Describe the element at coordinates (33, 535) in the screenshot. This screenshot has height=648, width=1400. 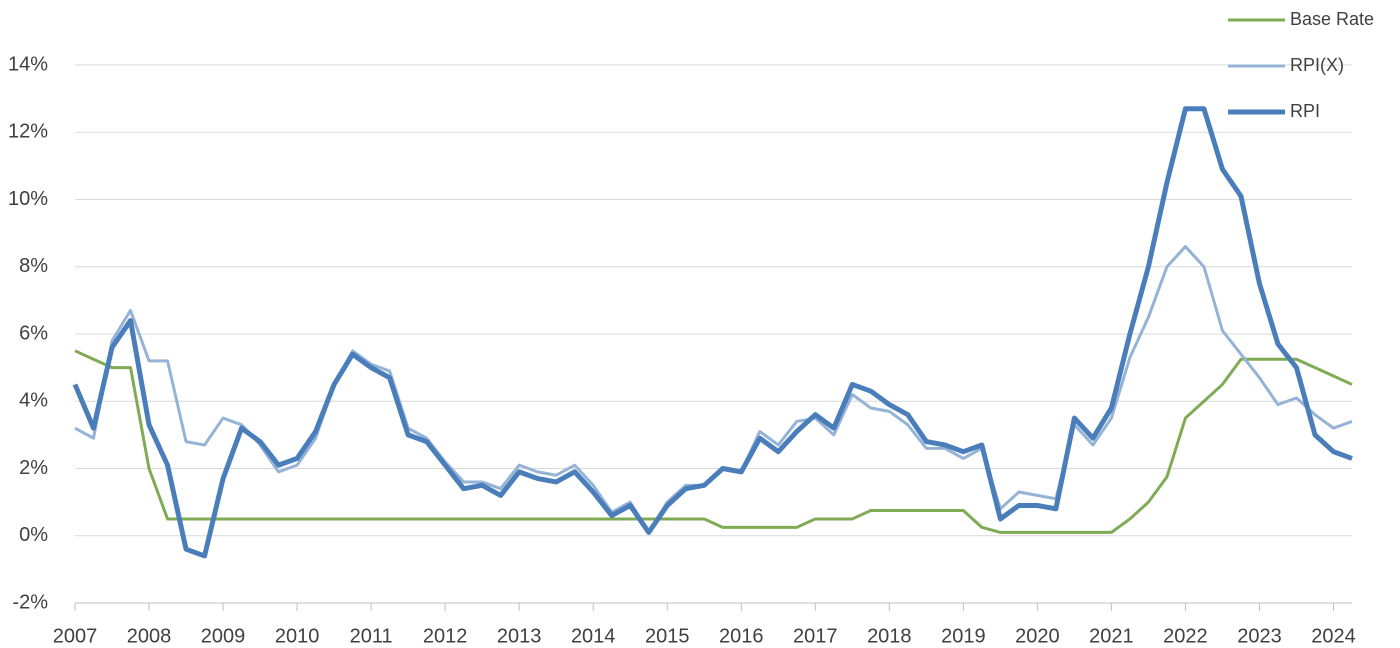
I see `y-tick-label: 0%` at that location.